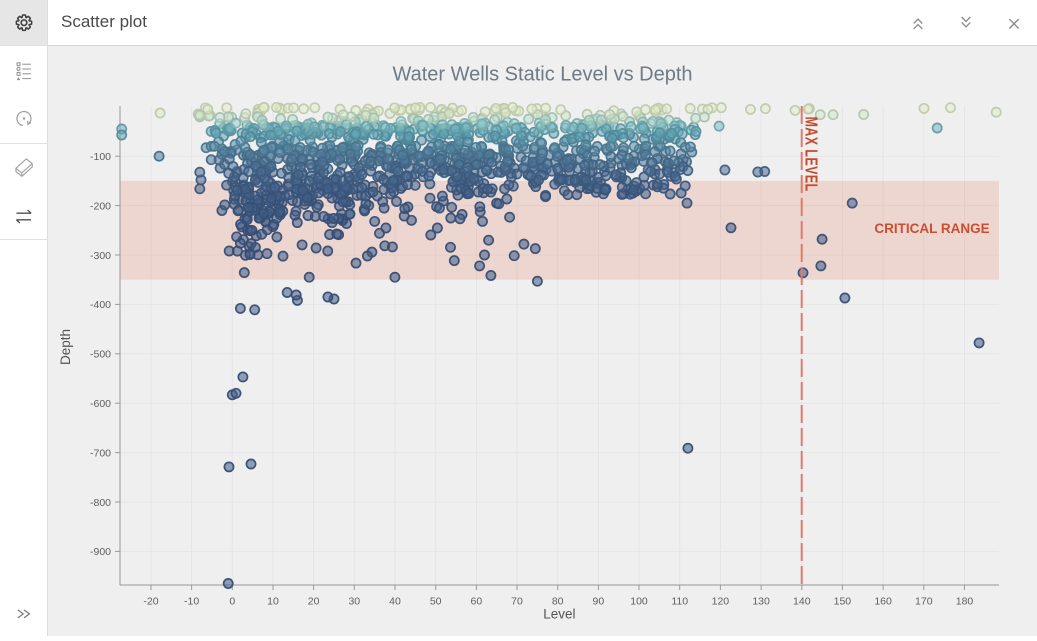 Image resolution: width=1037 pixels, height=641 pixels. What do you see at coordinates (100, 404) in the screenshot?
I see `svg-text: -600` at bounding box center [100, 404].